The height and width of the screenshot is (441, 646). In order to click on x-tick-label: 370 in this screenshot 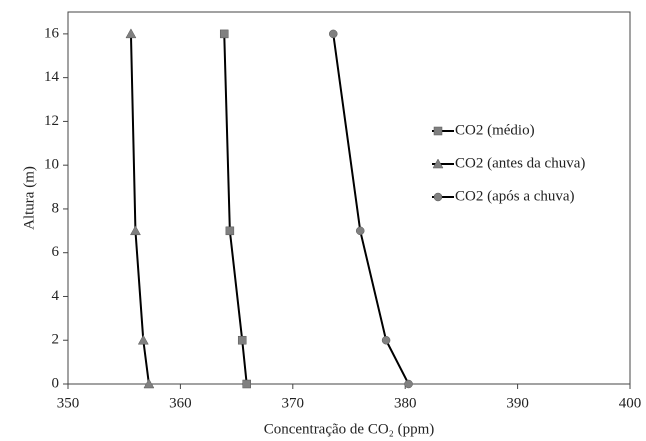, I will do `click(293, 403)`.